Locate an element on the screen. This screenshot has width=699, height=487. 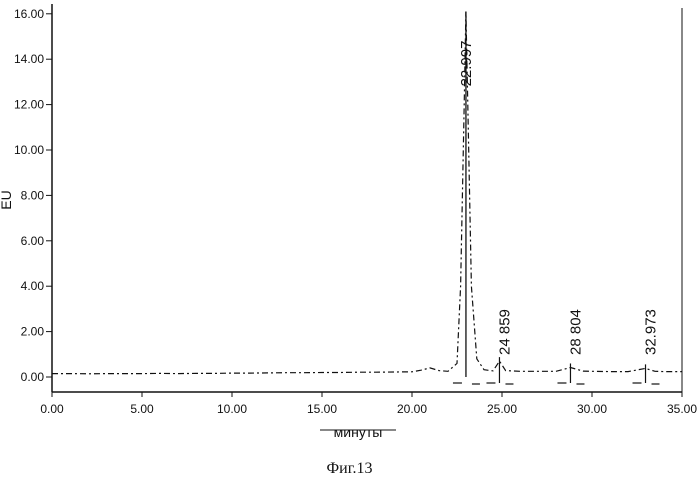
x-tick-label: 10.00 is located at coordinates (232, 409).